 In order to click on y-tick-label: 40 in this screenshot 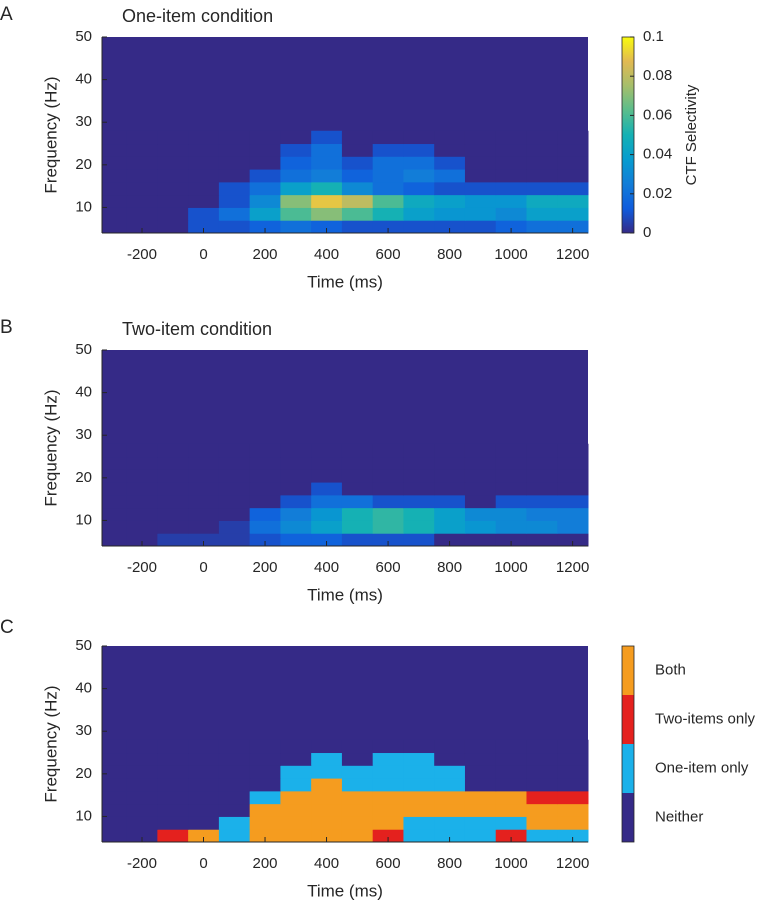, I will do `click(83, 392)`.